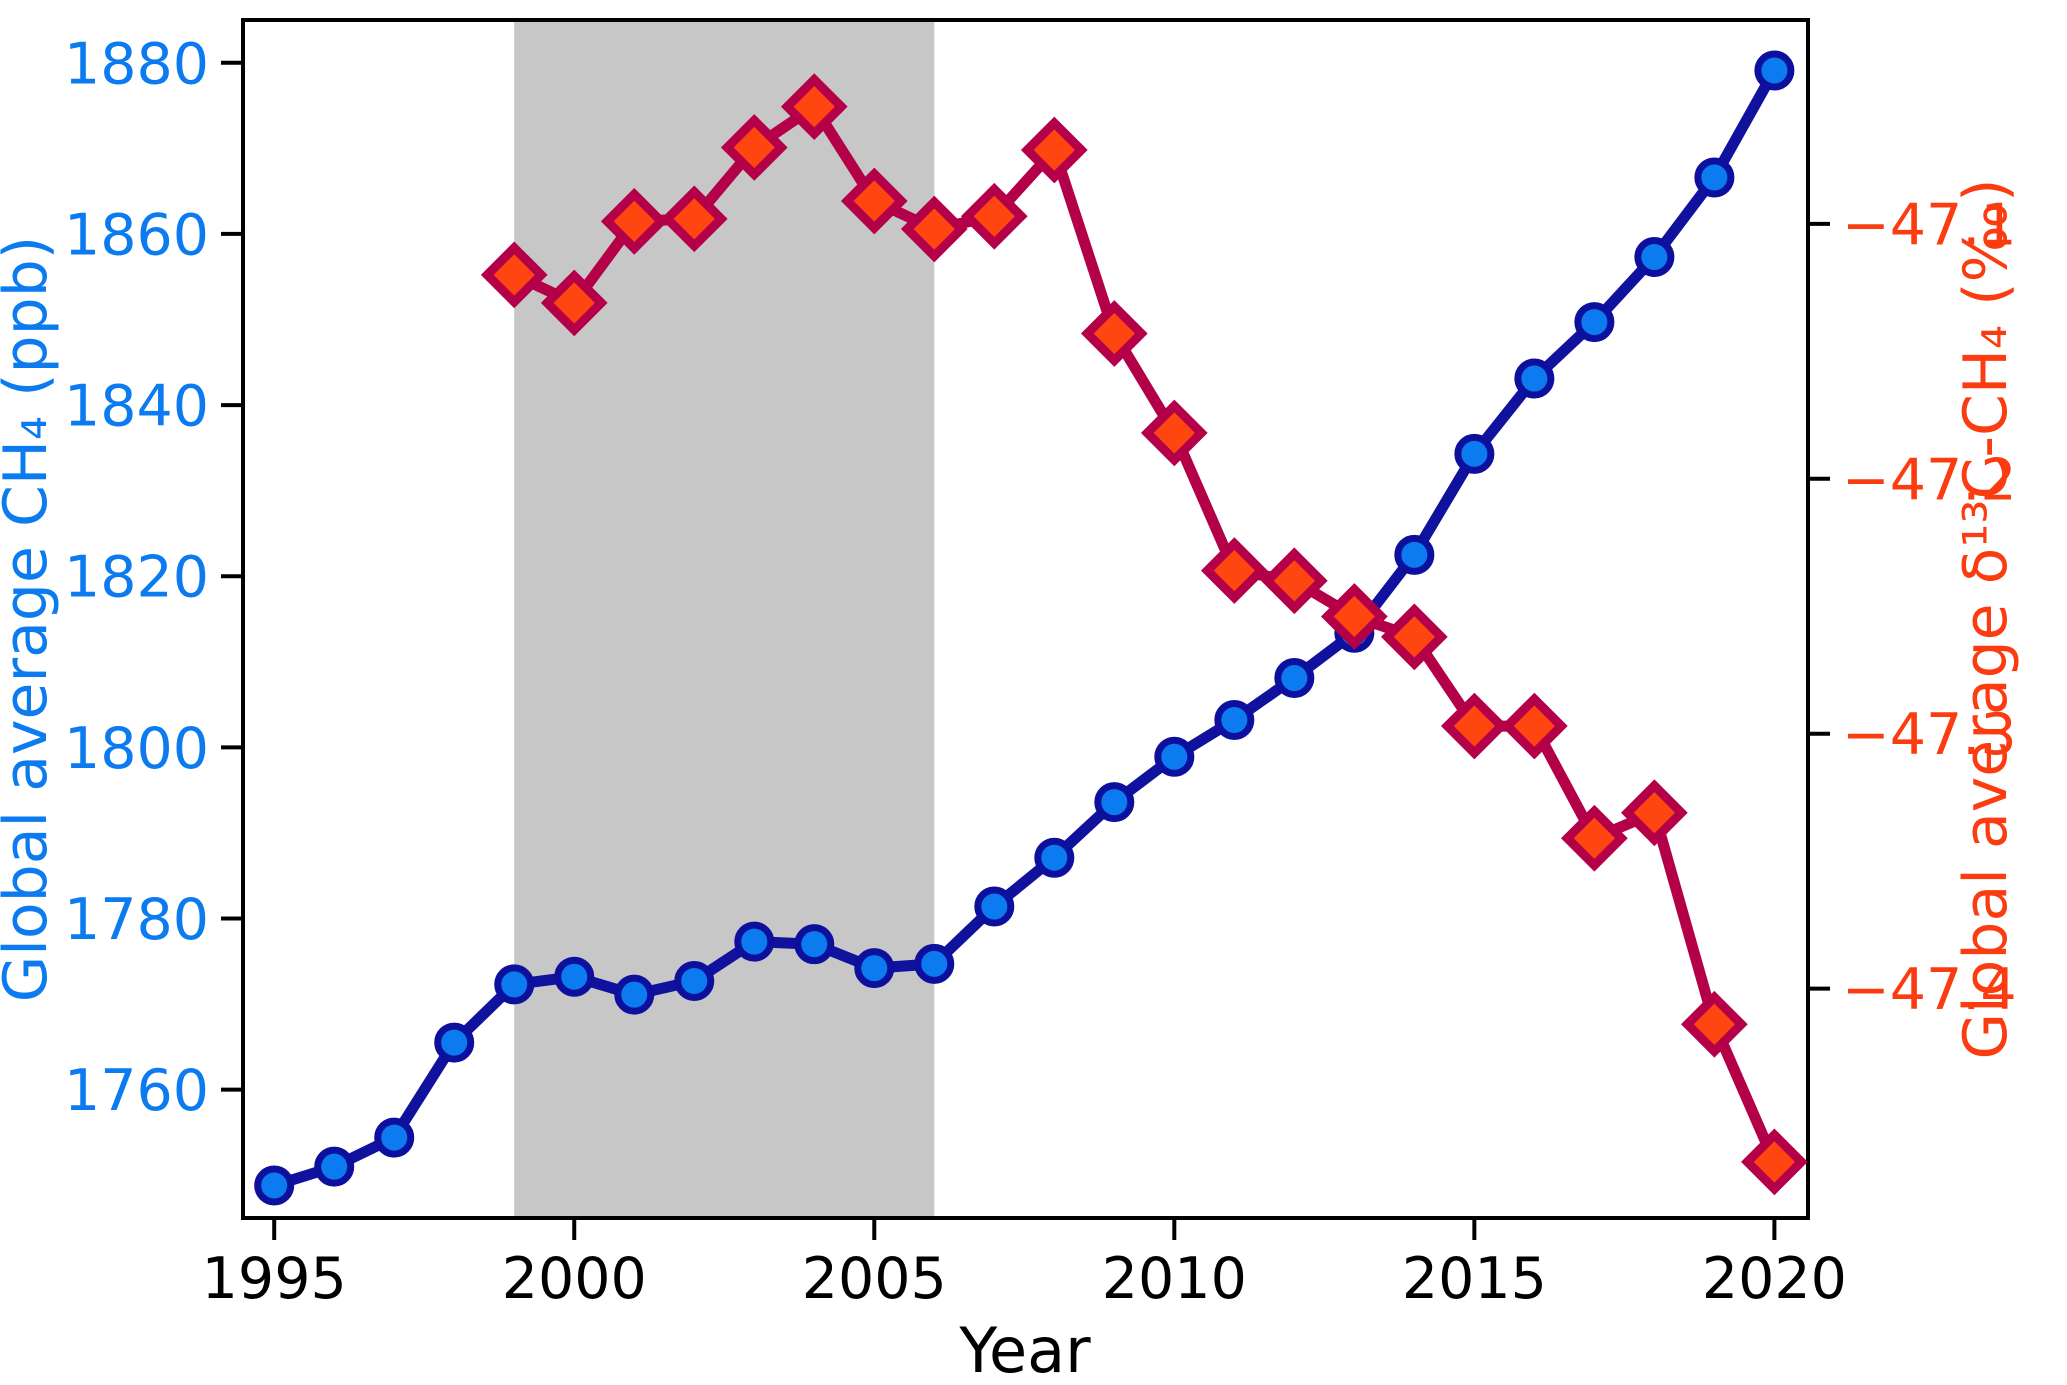 The width and height of the screenshot is (2067, 1385). What do you see at coordinates (136, 1091) in the screenshot?
I see `y-left-tick-label: 1760` at bounding box center [136, 1091].